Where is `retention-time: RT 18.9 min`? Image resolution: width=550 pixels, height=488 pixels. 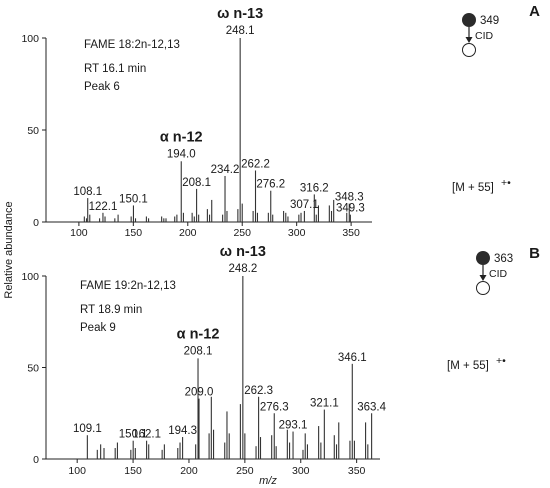 retention-time: RT 18.9 min is located at coordinates (111, 310).